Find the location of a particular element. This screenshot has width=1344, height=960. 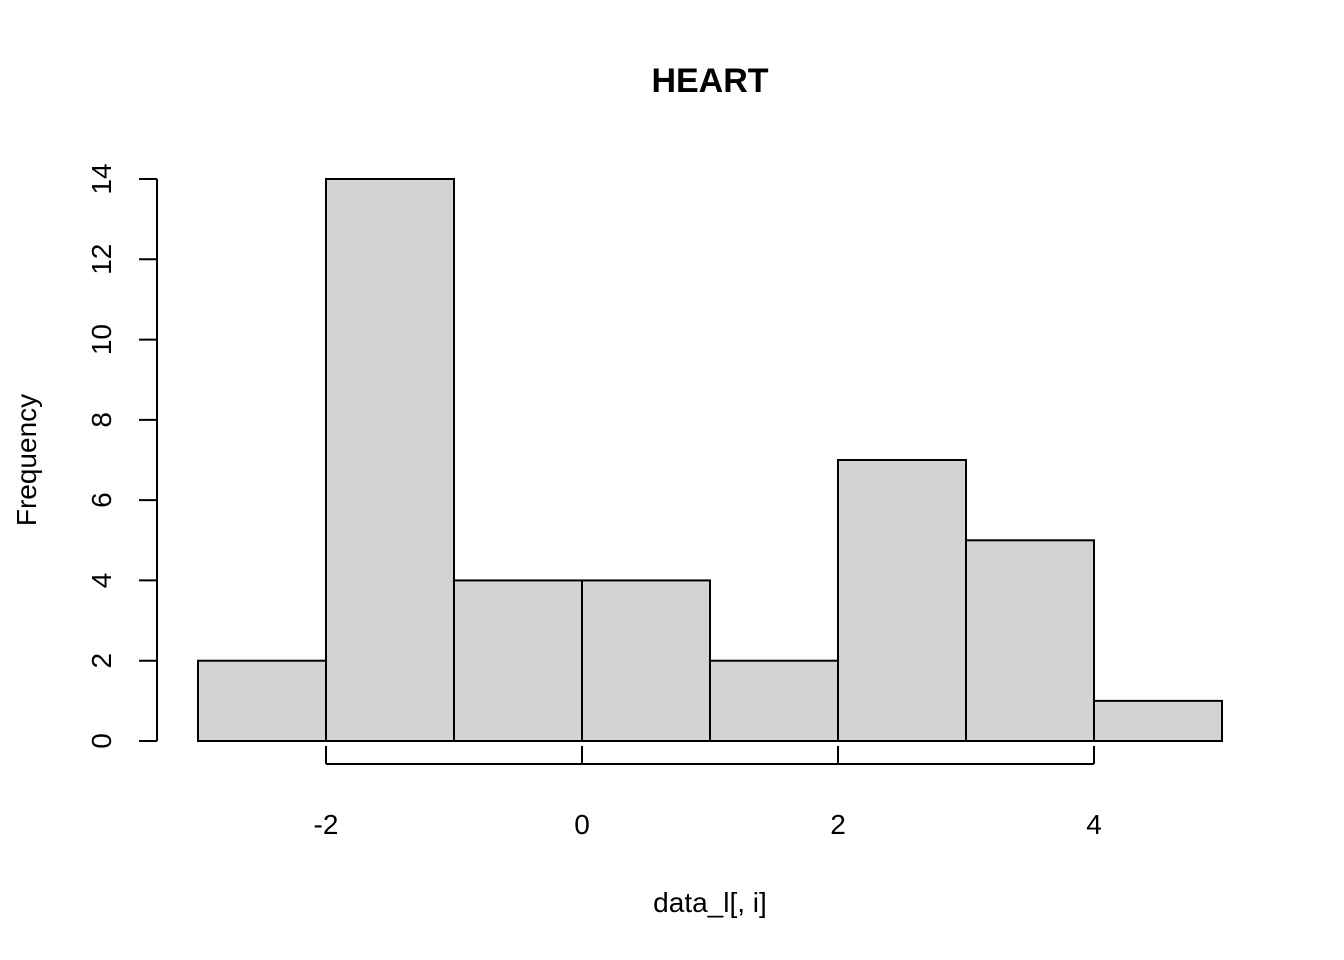

x-tick-label-1: 0 is located at coordinates (582, 824).